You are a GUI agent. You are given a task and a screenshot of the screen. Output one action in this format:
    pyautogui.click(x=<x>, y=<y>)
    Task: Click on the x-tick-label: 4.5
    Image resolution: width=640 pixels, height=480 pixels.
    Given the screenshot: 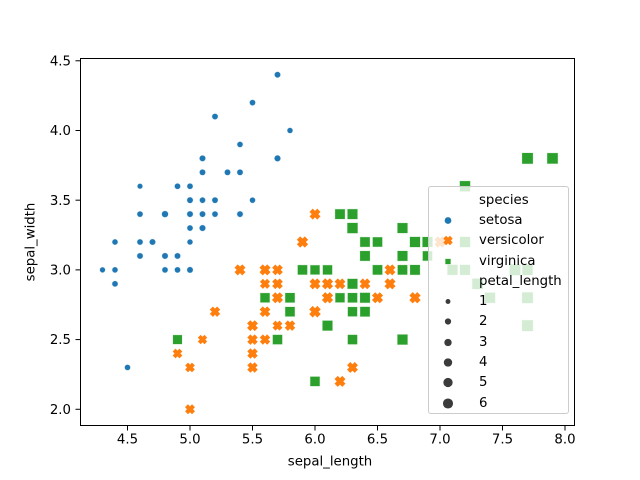 What is the action you would take?
    pyautogui.click(x=127, y=440)
    